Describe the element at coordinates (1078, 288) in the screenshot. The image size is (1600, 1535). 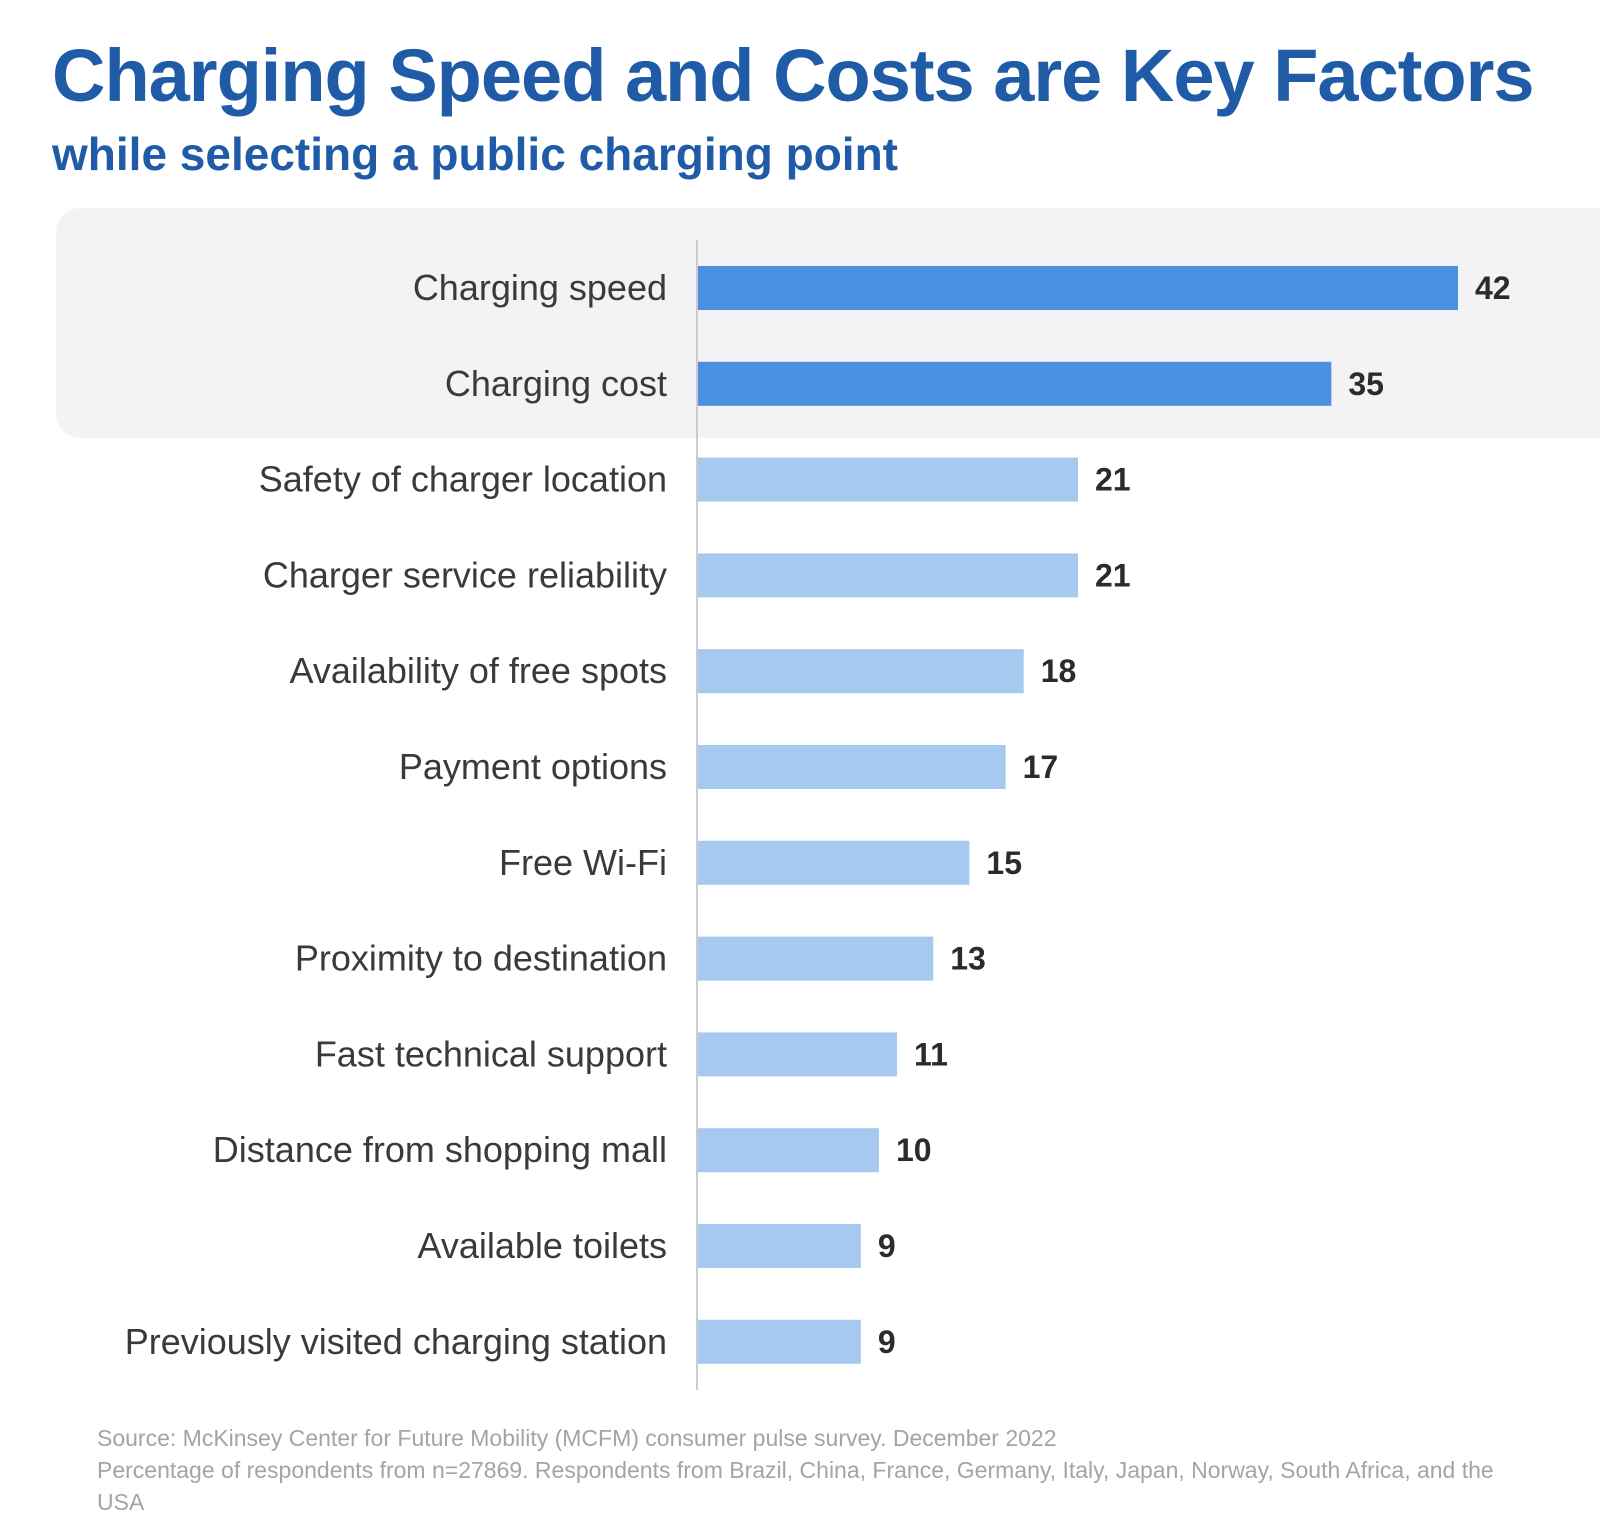
I see `bar-charging-speed` at that location.